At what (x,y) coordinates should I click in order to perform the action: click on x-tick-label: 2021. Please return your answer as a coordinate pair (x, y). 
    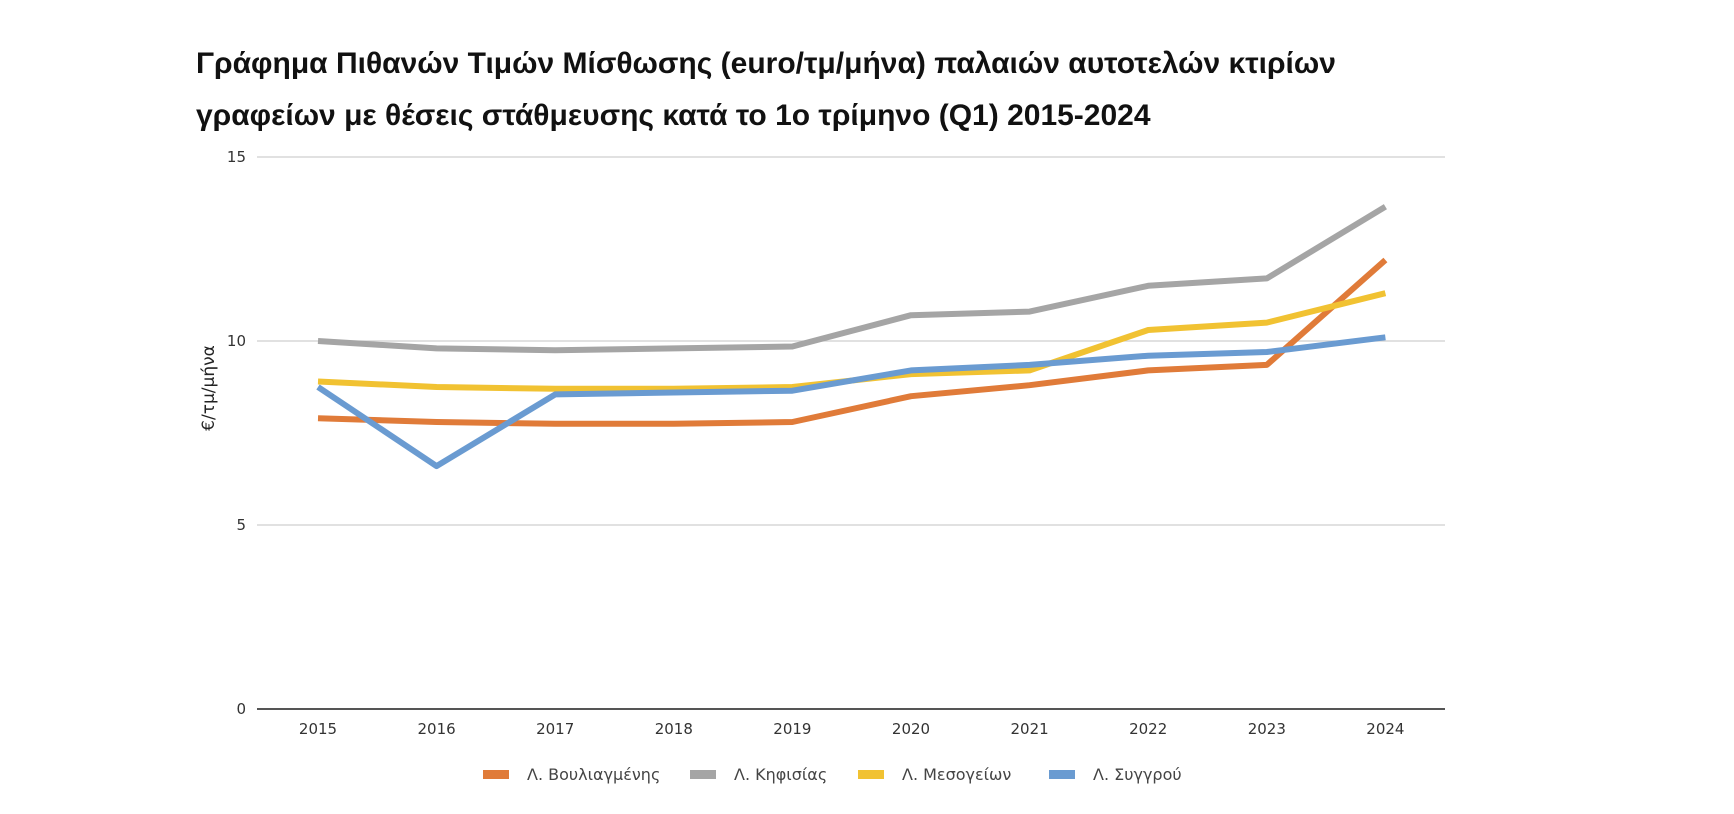
    Looking at the image, I should click on (1030, 729).